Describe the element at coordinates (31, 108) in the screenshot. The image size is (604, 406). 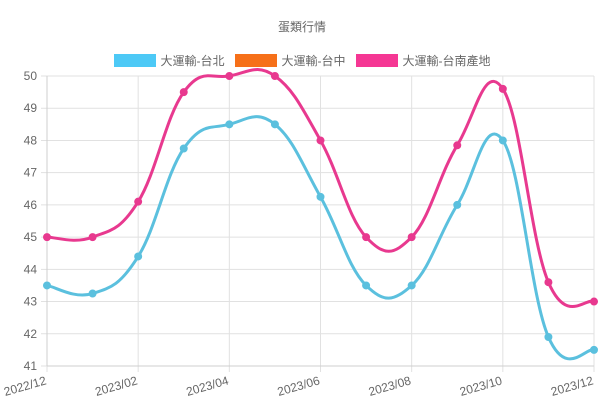
I see `y-tick-label: 49` at that location.